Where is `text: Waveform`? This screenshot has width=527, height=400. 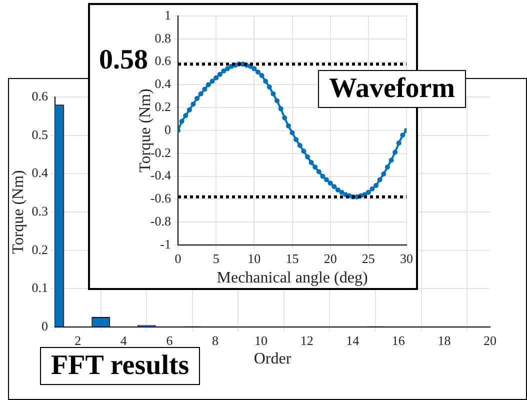
text: Waveform is located at coordinates (392, 89).